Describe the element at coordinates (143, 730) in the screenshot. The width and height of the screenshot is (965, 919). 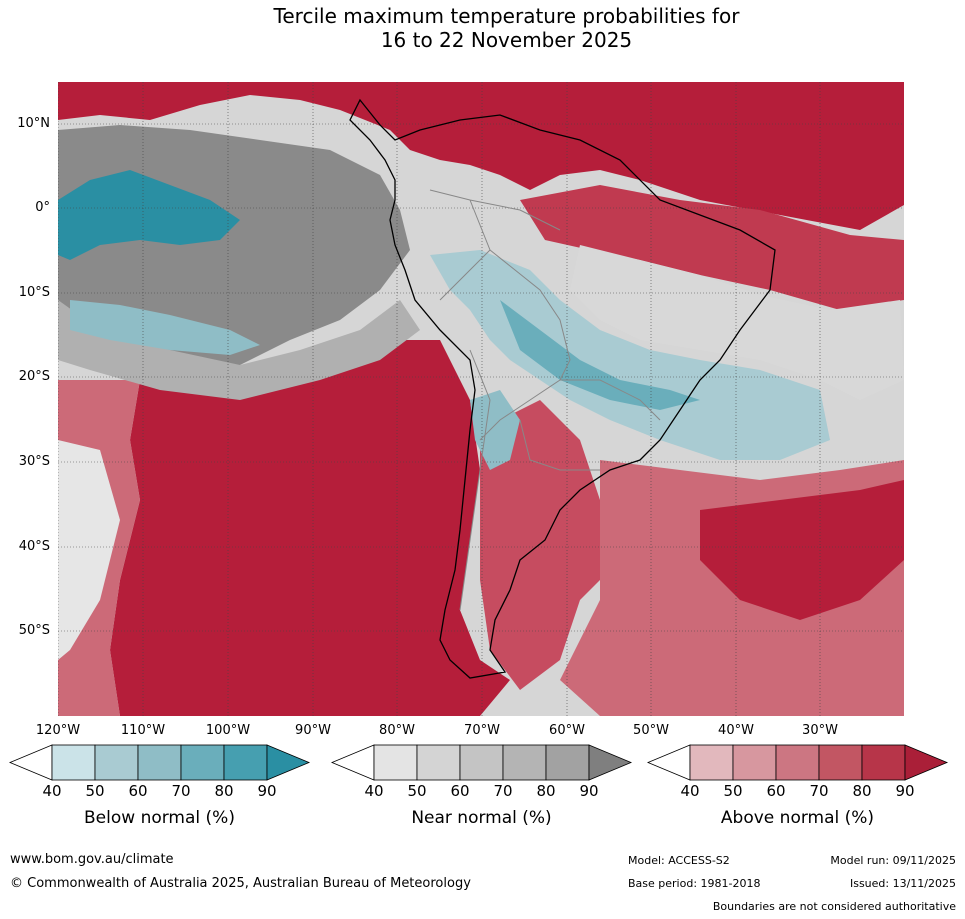
I see `lon-label-110w: 110°W` at that location.